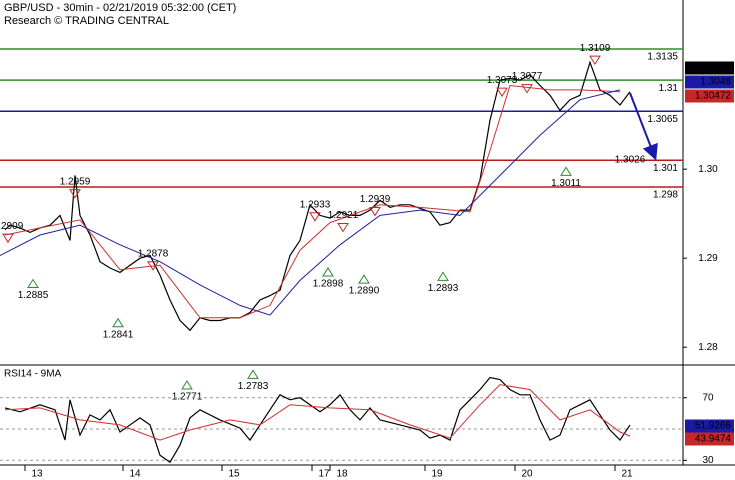 This screenshot has width=735, height=480. What do you see at coordinates (566, 183) in the screenshot?
I see `pivot-label: 1.3011` at bounding box center [566, 183].